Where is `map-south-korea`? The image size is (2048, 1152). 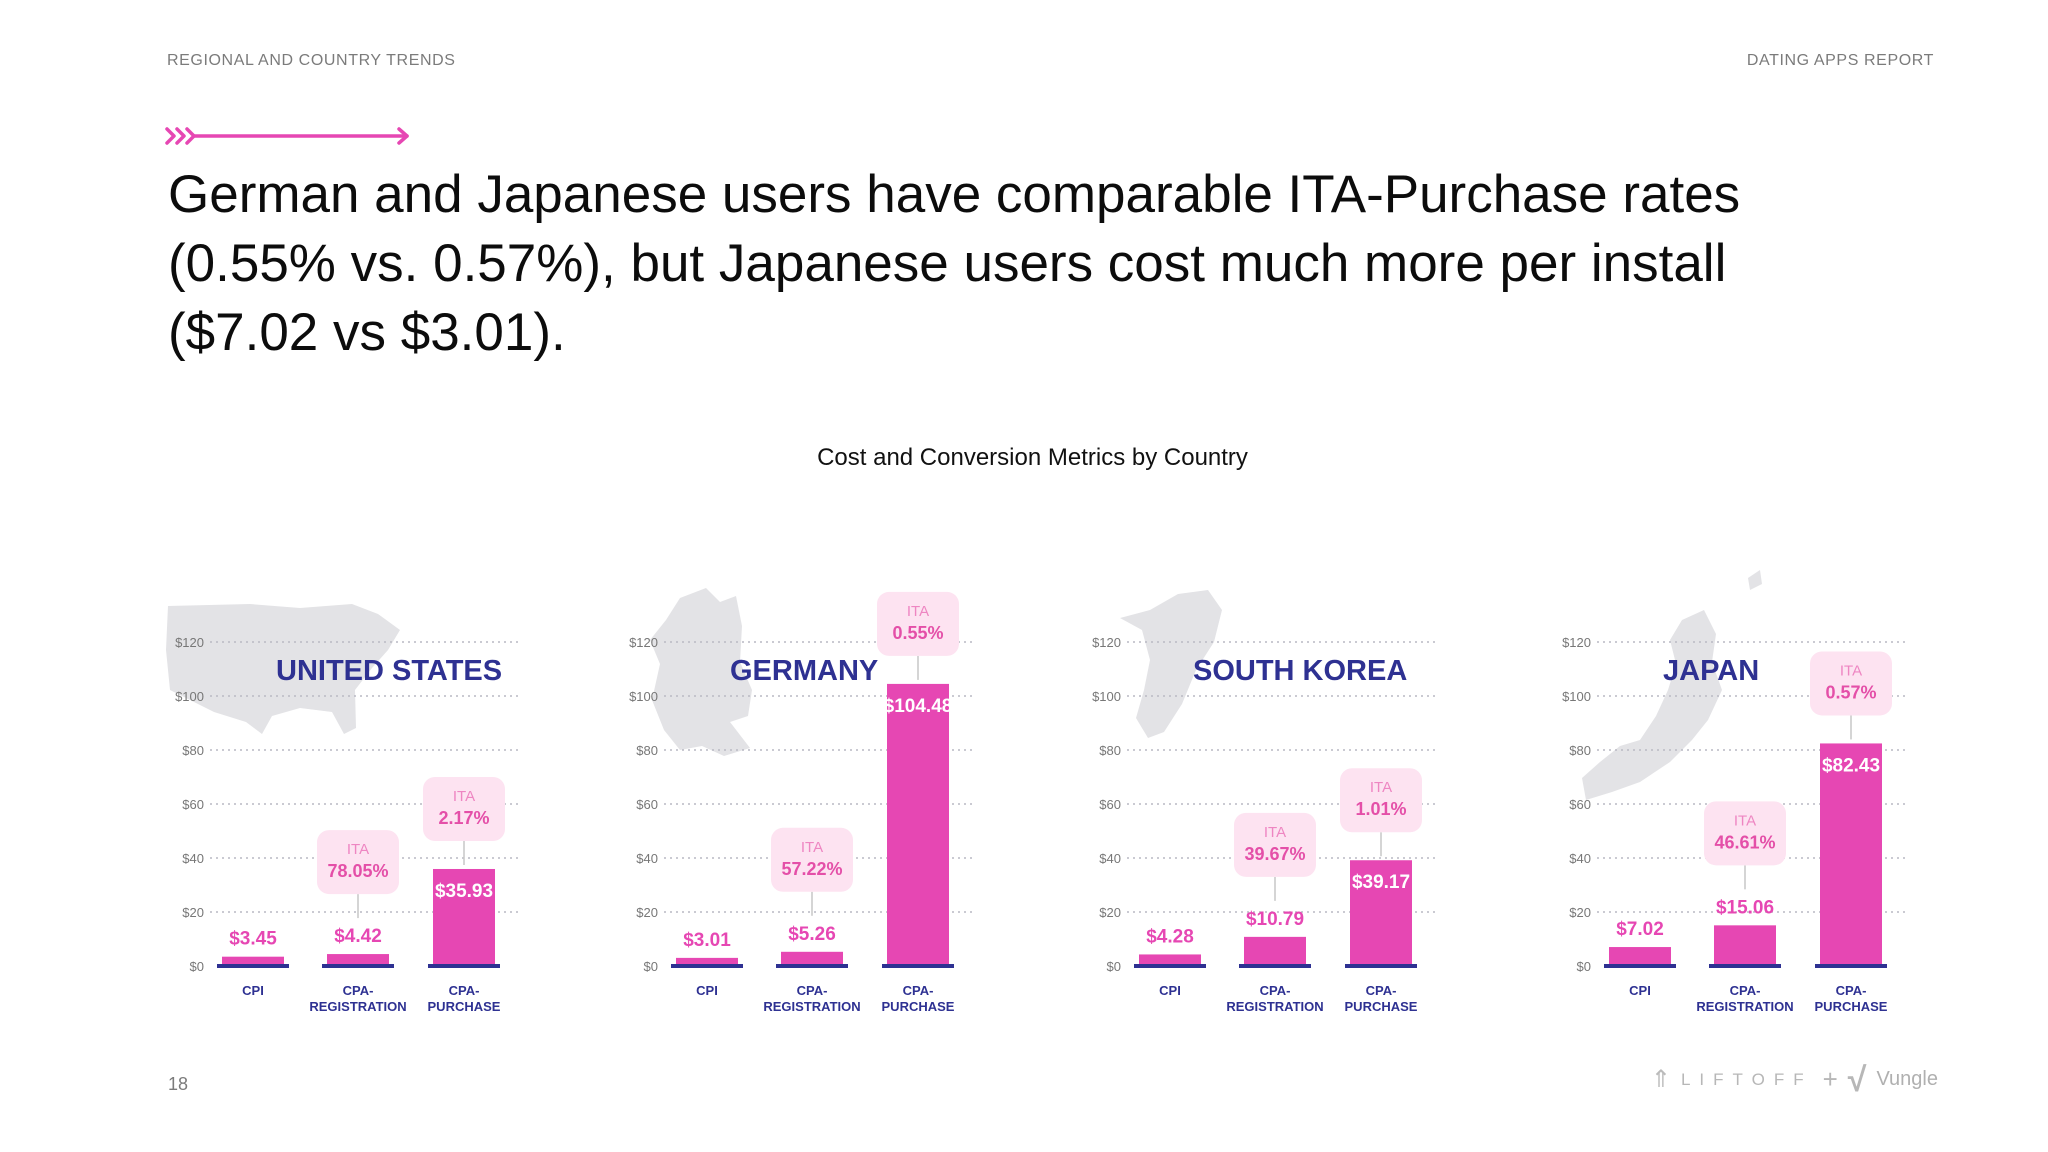 map-south-korea is located at coordinates (1171, 664).